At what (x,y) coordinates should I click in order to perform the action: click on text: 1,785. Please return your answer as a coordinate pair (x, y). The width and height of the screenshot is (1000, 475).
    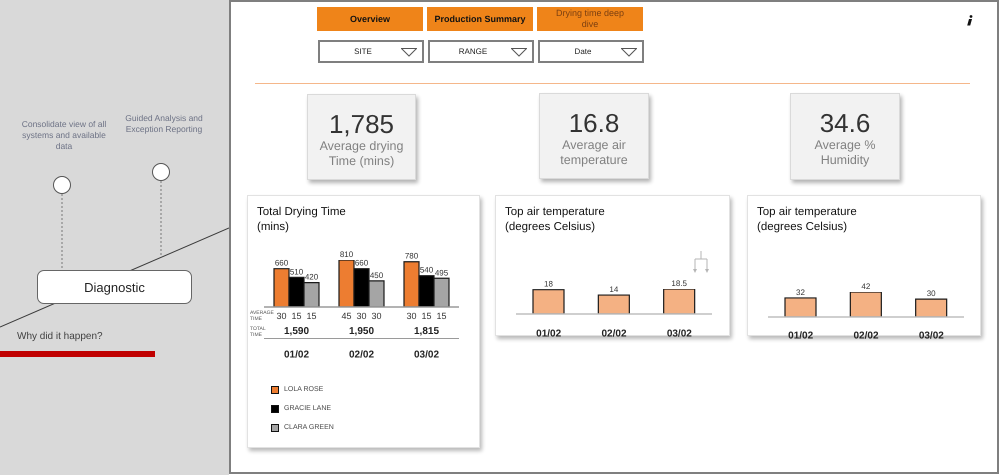
    Looking at the image, I should click on (361, 124).